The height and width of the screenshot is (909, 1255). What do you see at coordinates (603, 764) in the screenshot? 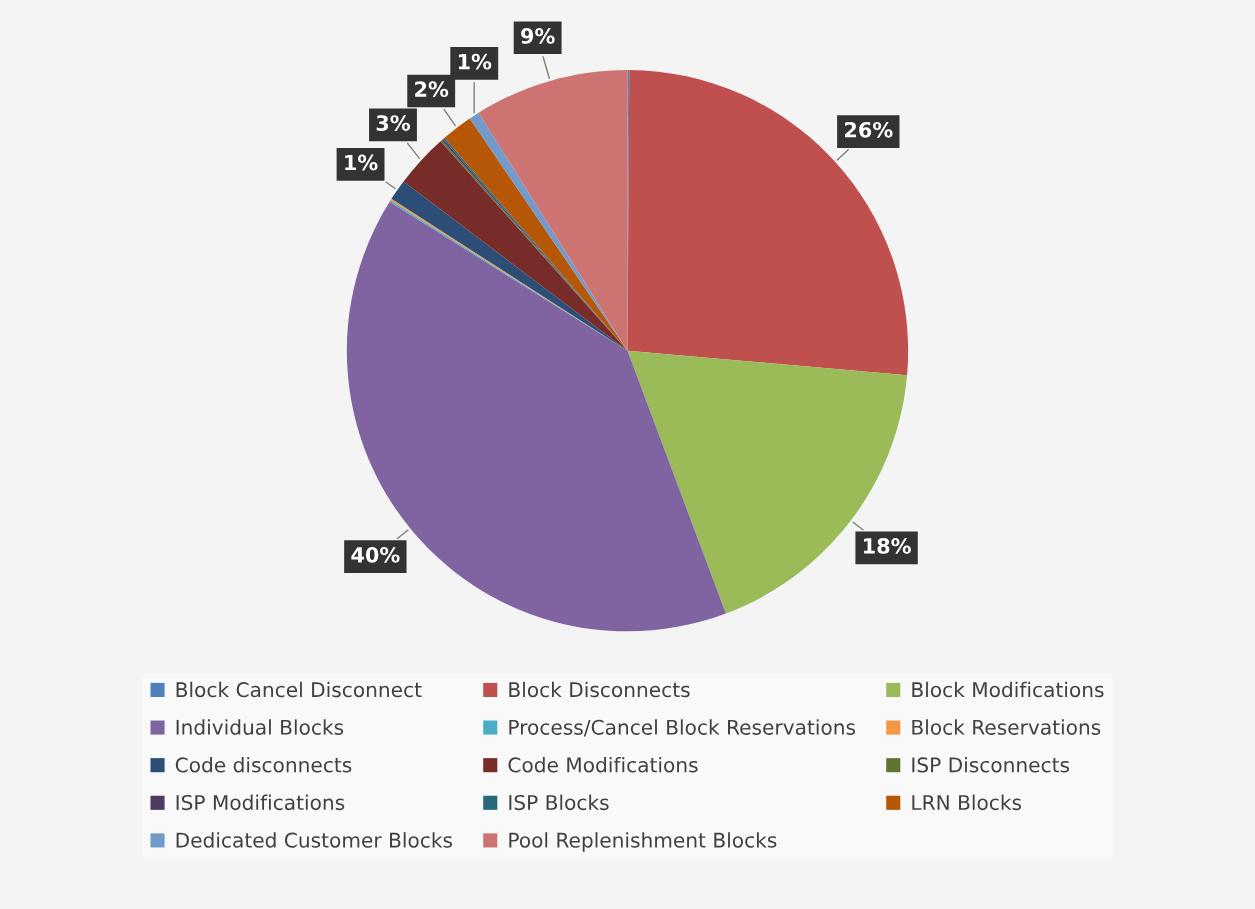
I see `legend-label: Code Modifications` at bounding box center [603, 764].